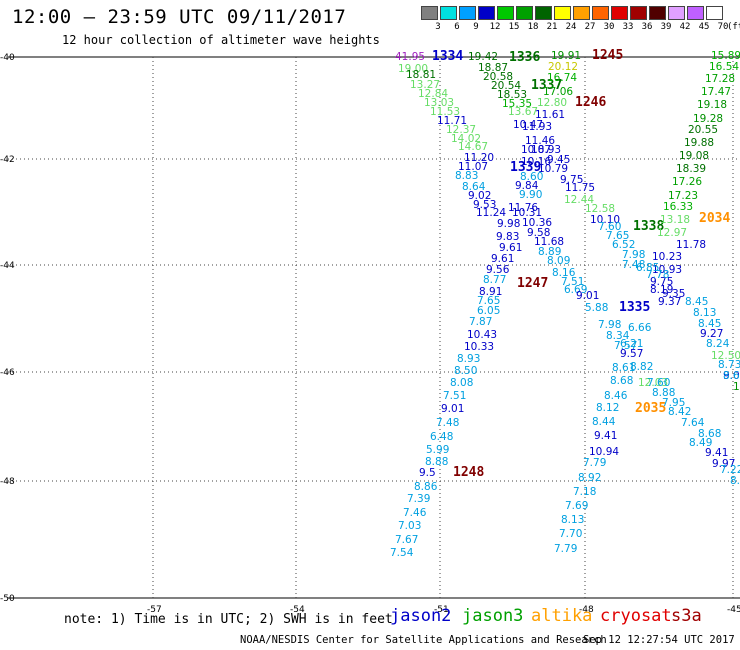 The width and height of the screenshot is (740, 650). I want to click on wave-height-reading: 19.00, so click(736, 387).